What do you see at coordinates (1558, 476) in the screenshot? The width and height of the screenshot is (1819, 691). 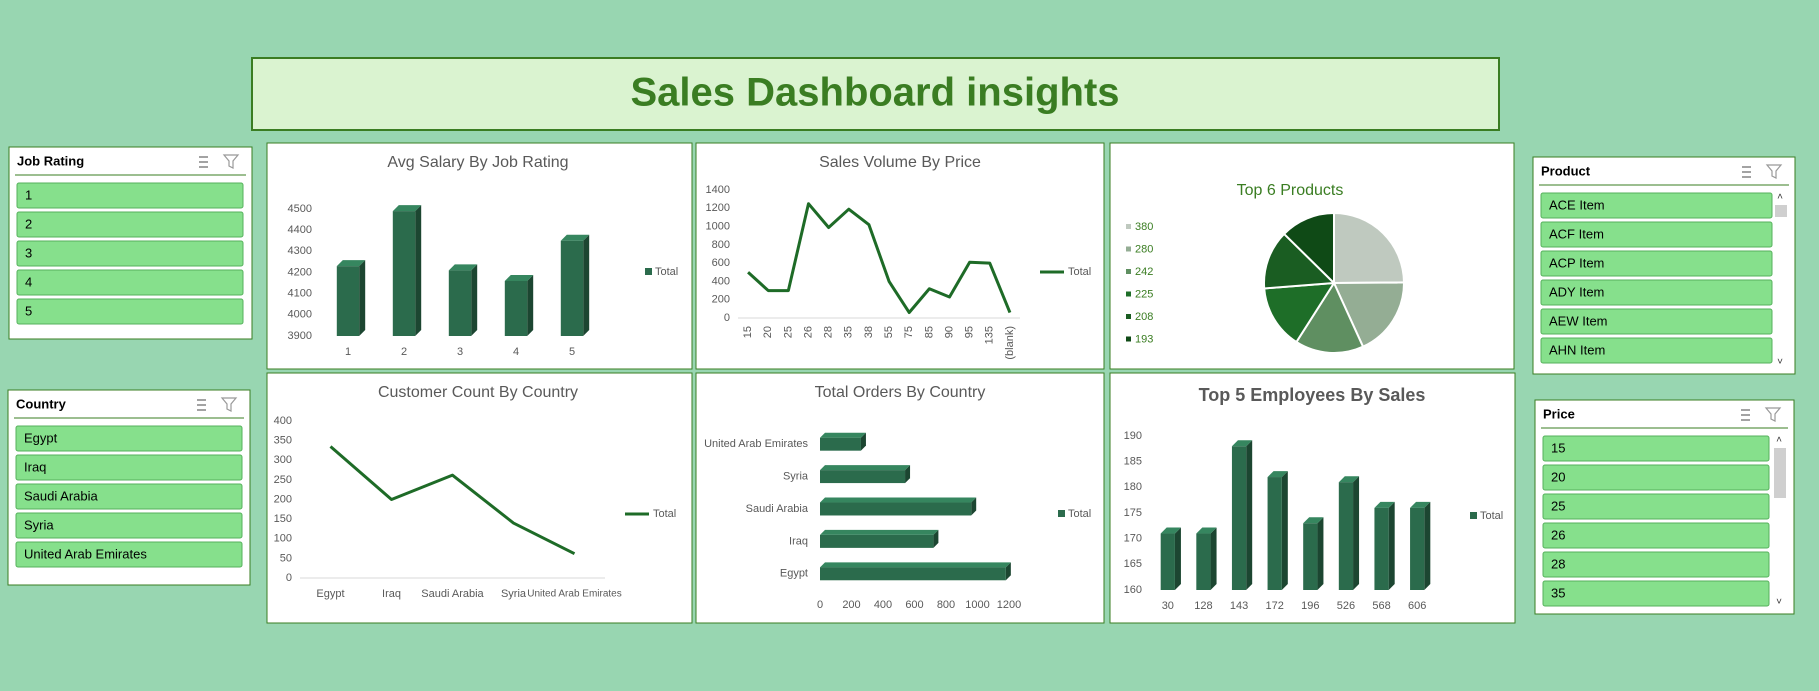 I see `slicer-item-label: 20` at bounding box center [1558, 476].